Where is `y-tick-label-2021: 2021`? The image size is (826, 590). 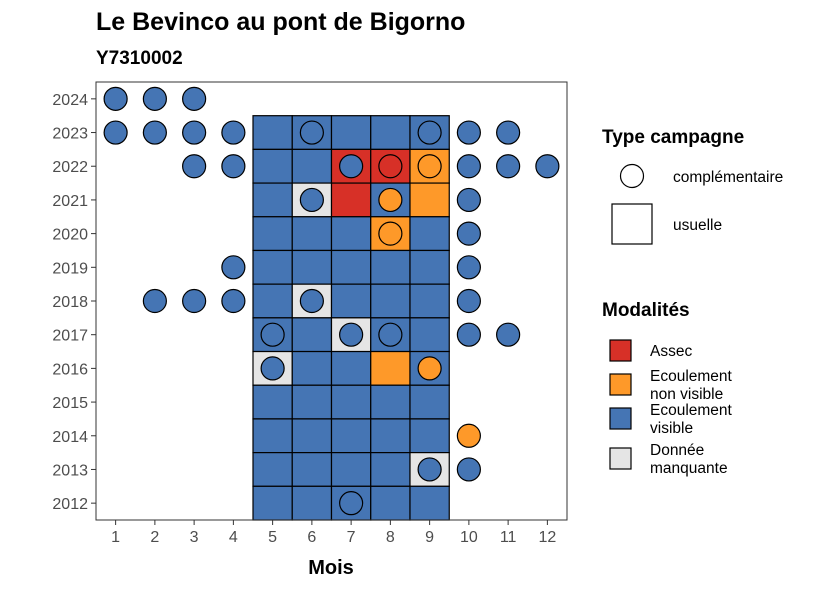 y-tick-label-2021: 2021 is located at coordinates (70, 201).